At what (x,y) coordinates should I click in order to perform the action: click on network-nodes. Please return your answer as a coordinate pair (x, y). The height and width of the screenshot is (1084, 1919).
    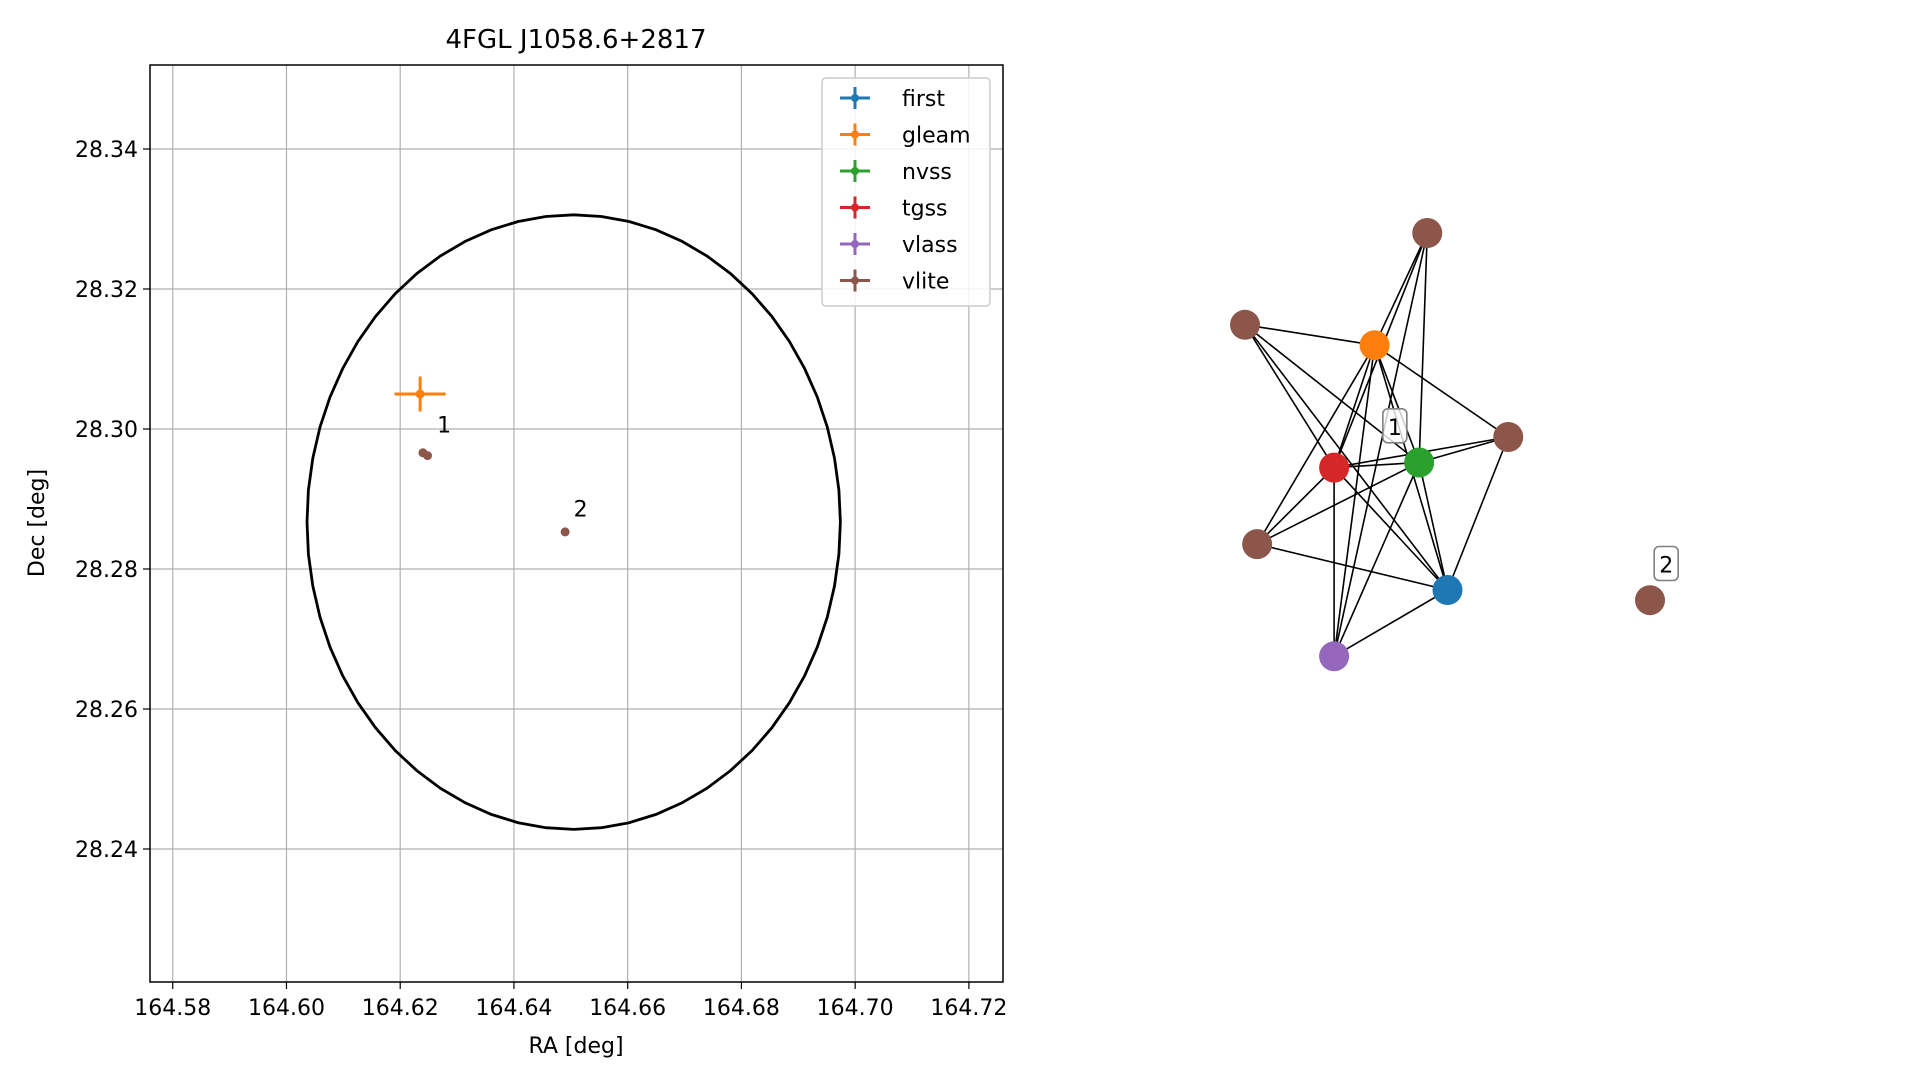
    Looking at the image, I should click on (1447, 445).